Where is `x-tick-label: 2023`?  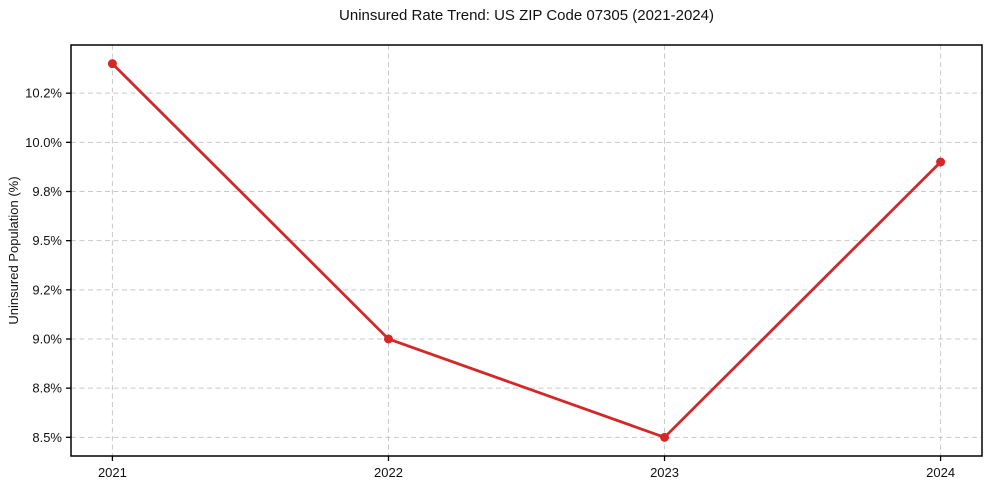
x-tick-label: 2023 is located at coordinates (664, 472).